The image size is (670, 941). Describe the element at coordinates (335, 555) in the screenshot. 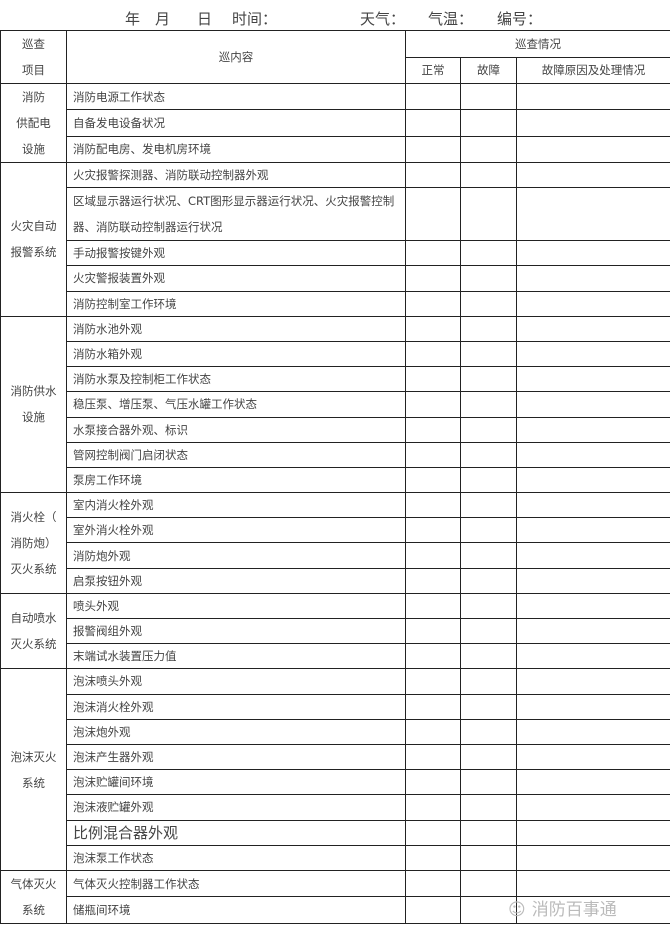

I see `table-row: 消防炮外观` at that location.